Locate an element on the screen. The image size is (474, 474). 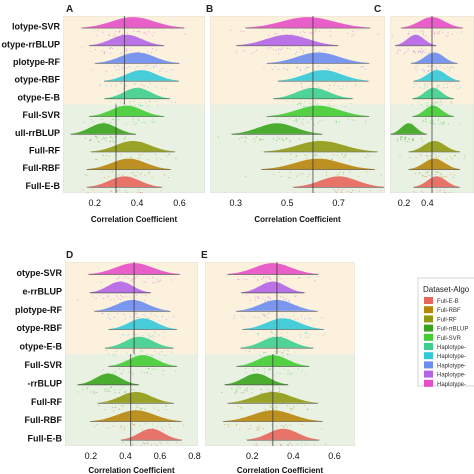
x-tick-label: 0.6 is located at coordinates (160, 456).